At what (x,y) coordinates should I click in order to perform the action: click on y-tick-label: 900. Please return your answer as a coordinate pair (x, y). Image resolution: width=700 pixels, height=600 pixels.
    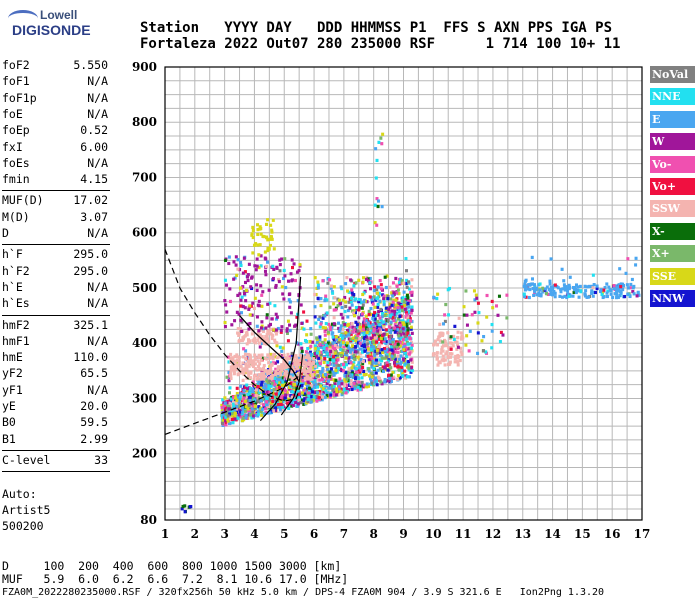
    Looking at the image, I should click on (144, 67).